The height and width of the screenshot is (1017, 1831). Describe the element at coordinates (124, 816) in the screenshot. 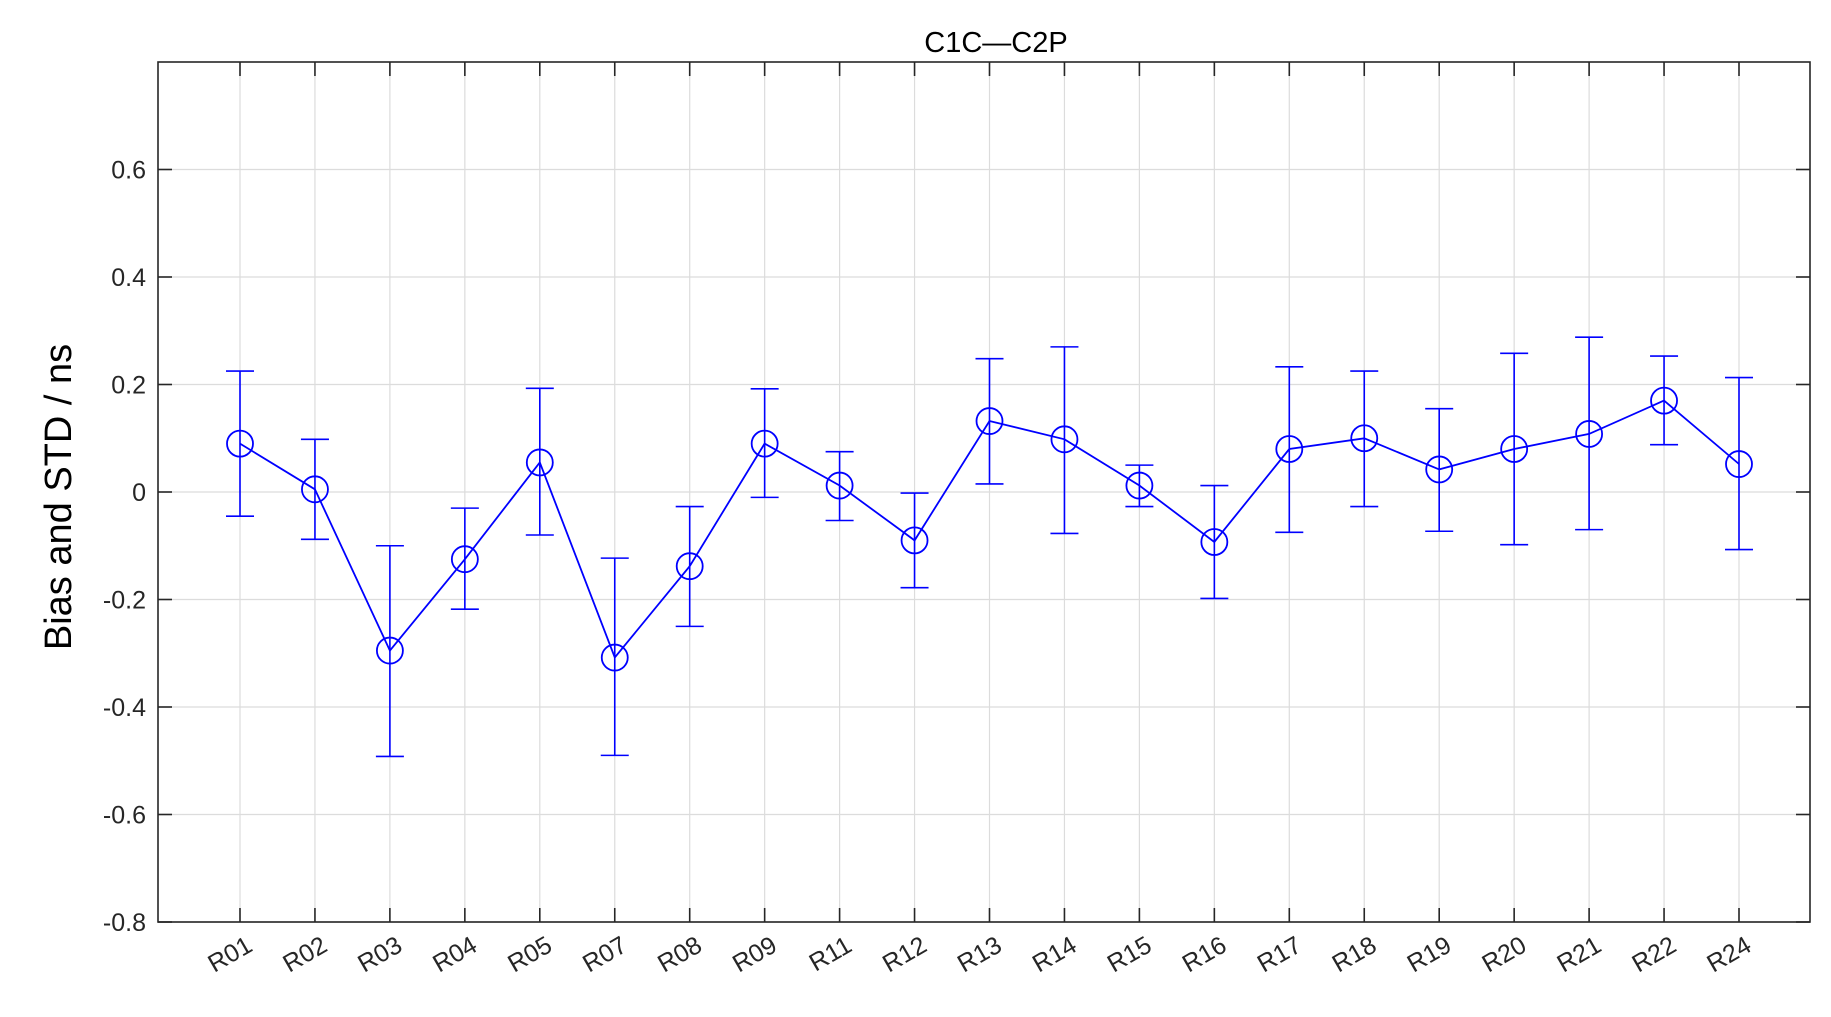

I see `y-tick-label: -0.6` at that location.